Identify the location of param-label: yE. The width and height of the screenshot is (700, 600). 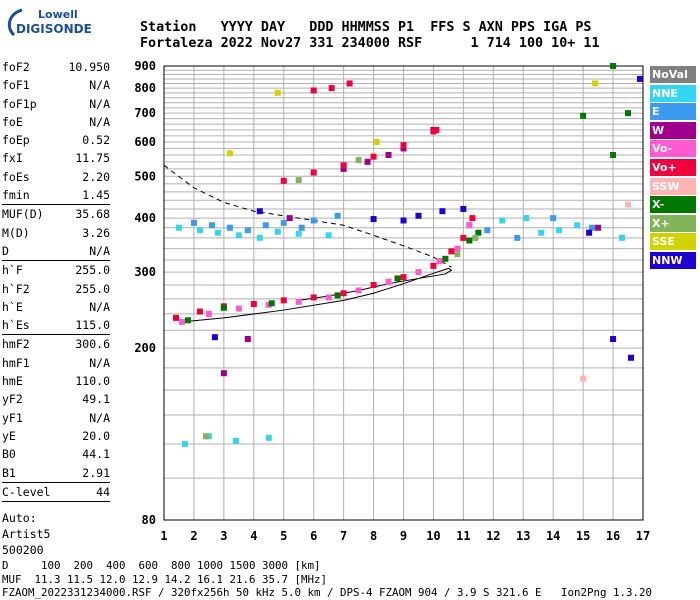
(9, 435).